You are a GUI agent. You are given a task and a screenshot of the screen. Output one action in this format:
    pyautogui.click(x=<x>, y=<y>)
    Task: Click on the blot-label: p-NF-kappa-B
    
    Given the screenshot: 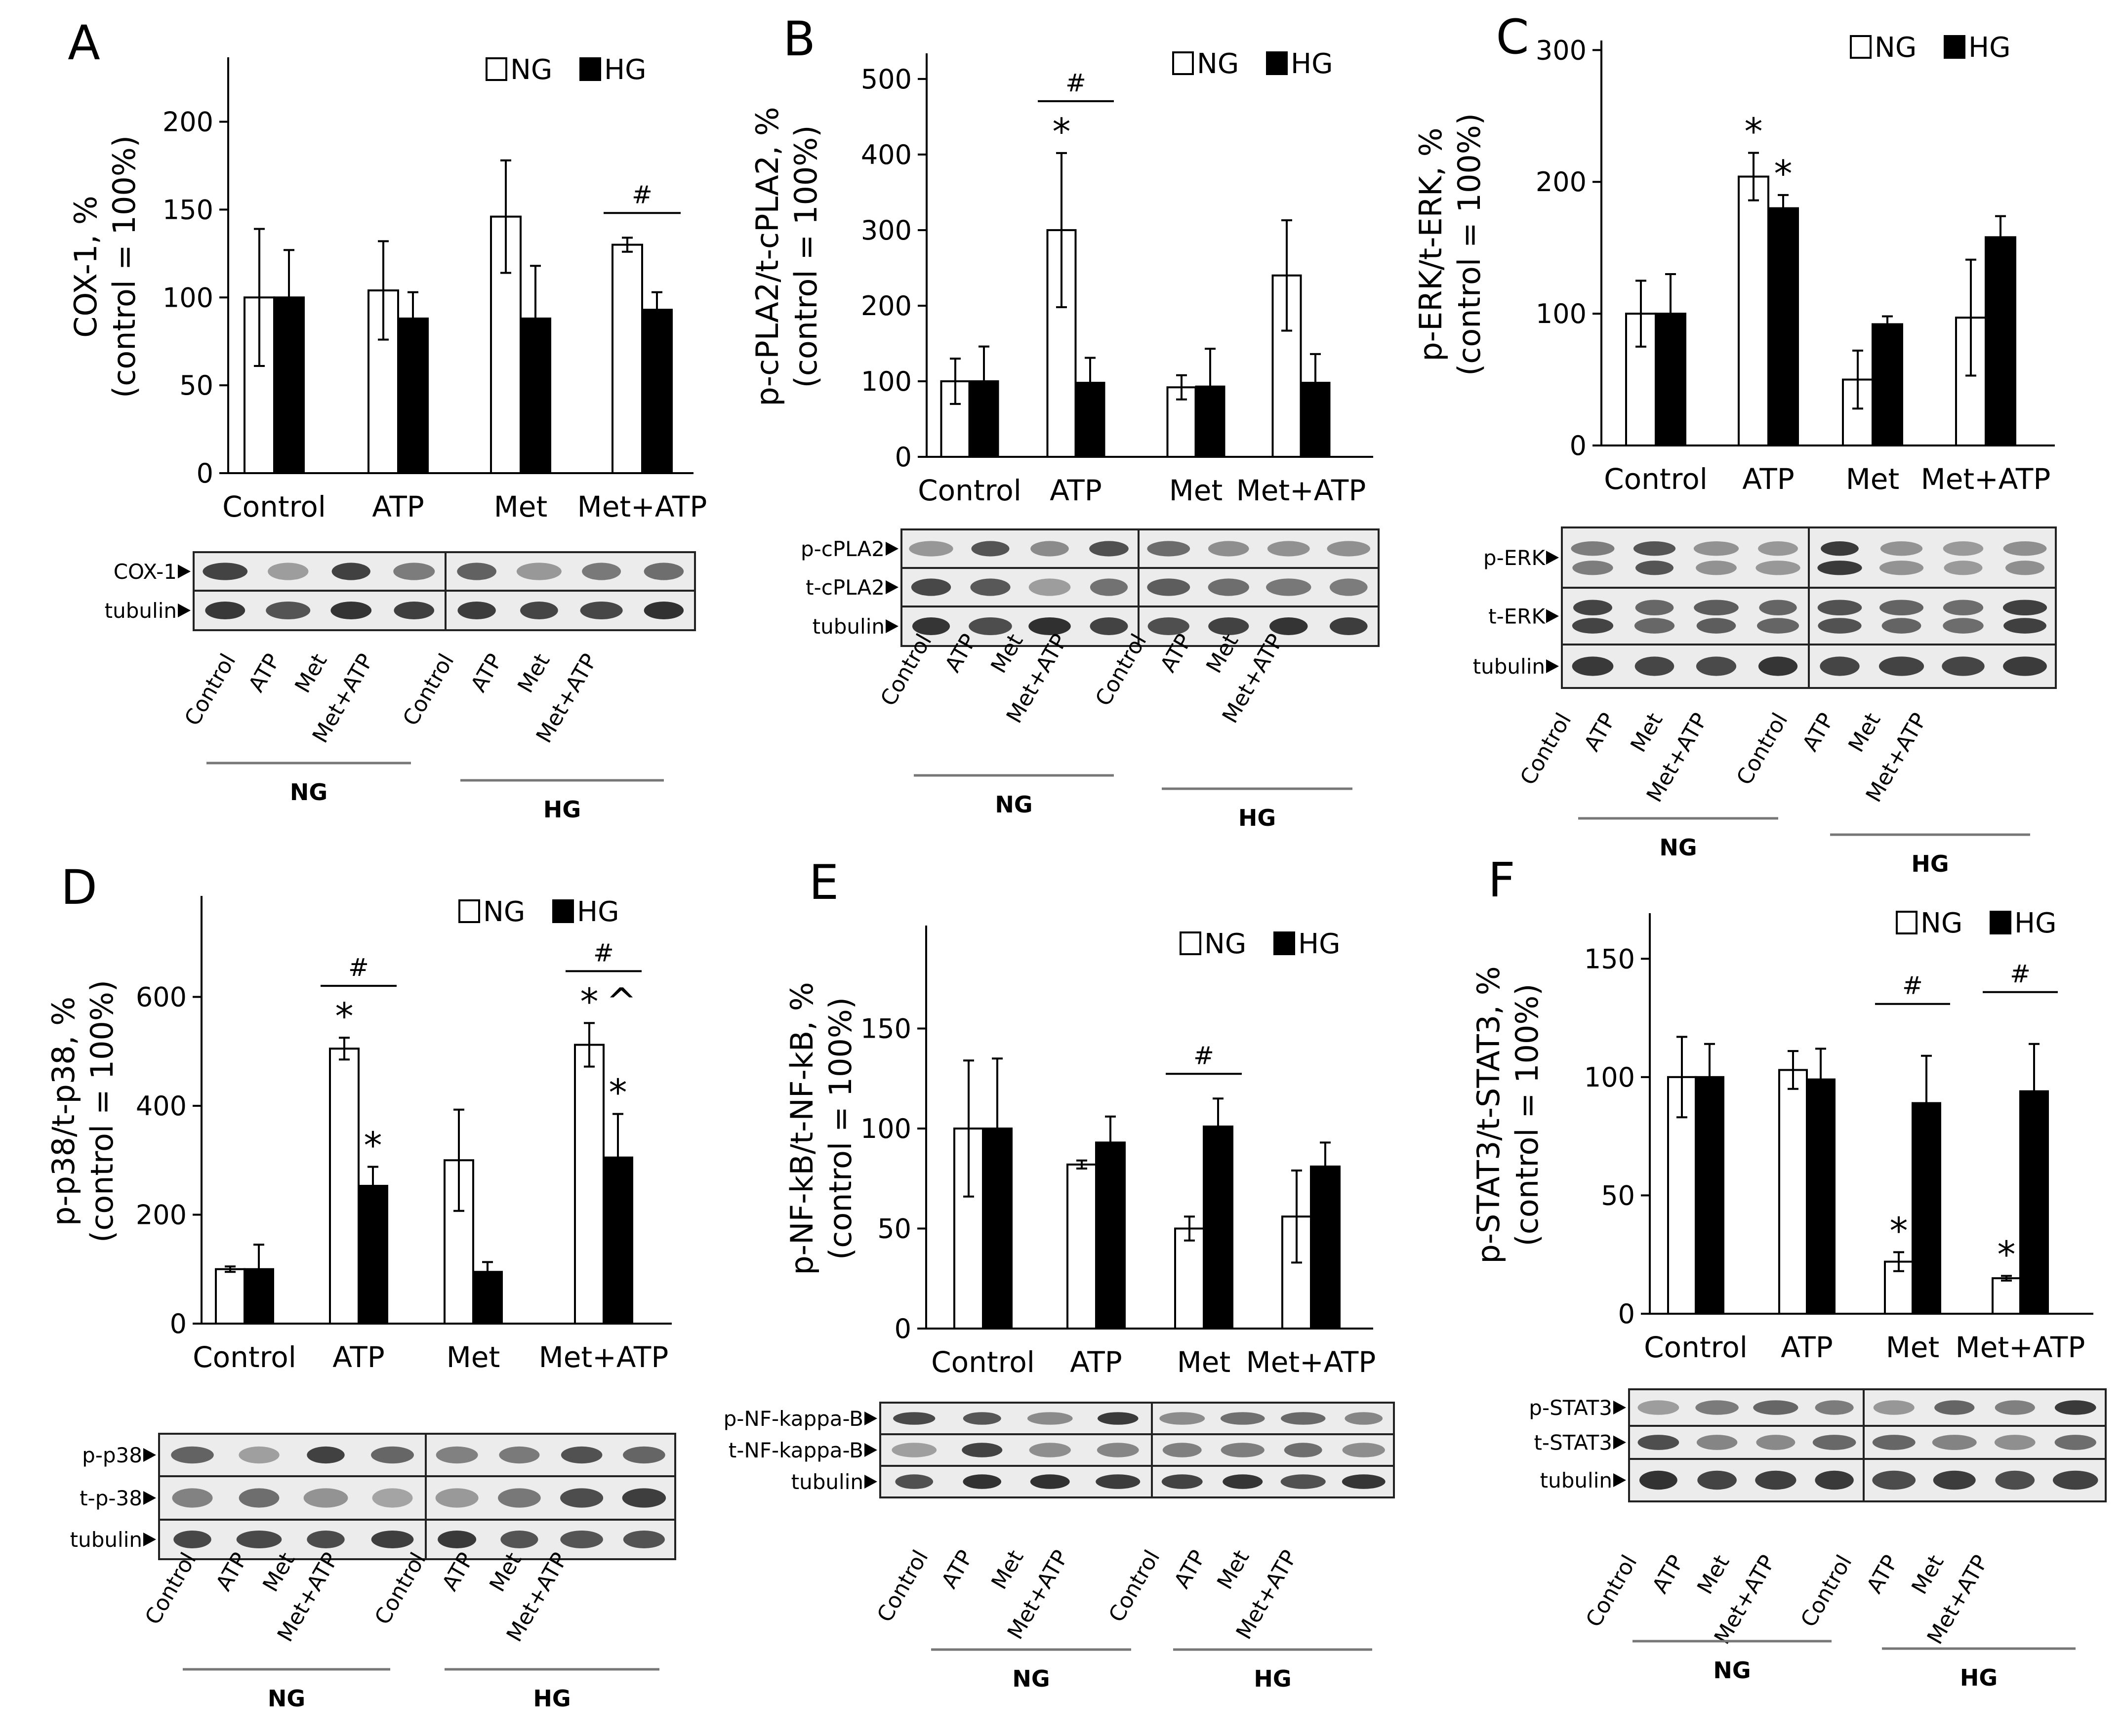 What is the action you would take?
    pyautogui.click(x=793, y=1419)
    